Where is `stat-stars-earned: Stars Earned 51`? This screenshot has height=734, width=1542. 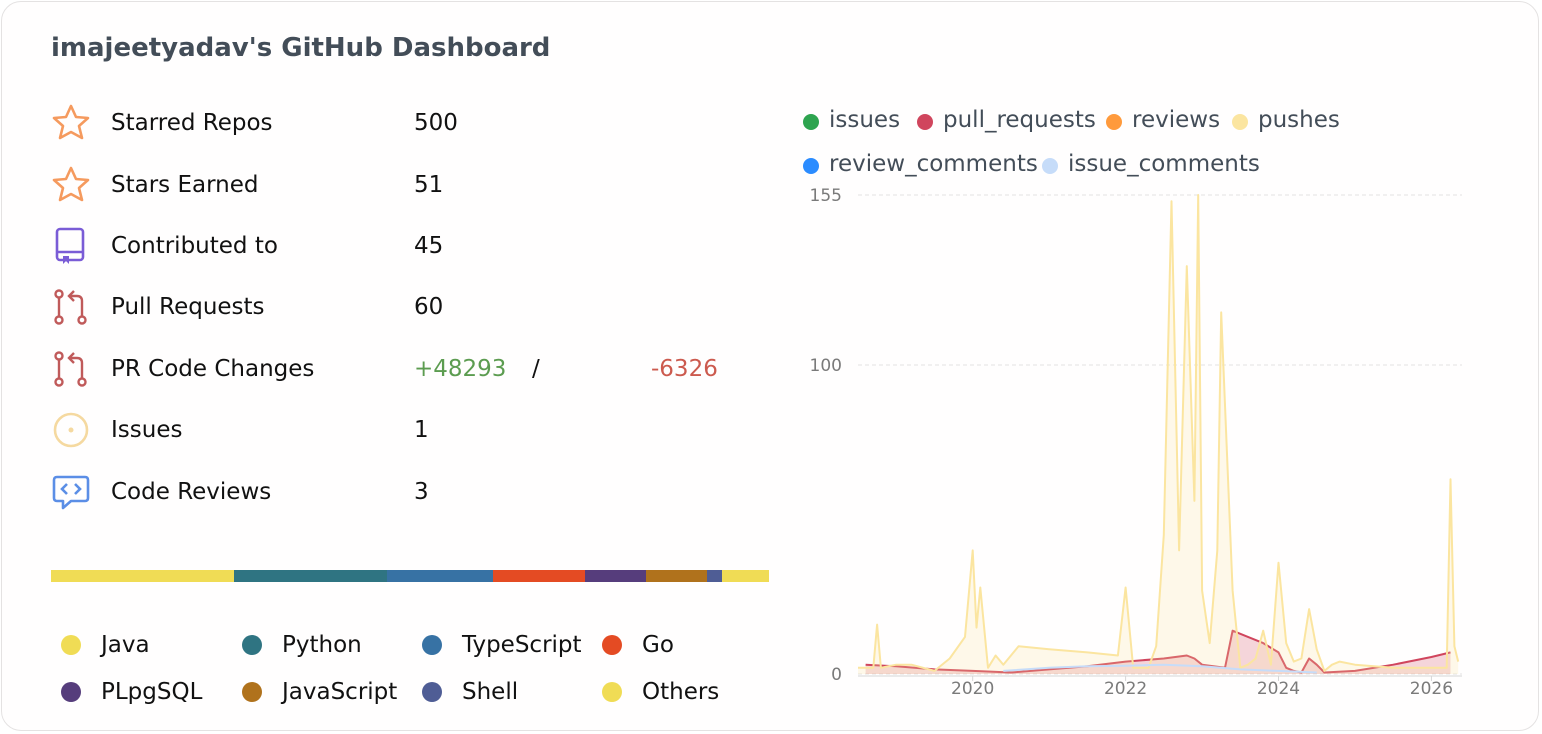
stat-stars-earned: Stars Earned 51 is located at coordinates (411, 185).